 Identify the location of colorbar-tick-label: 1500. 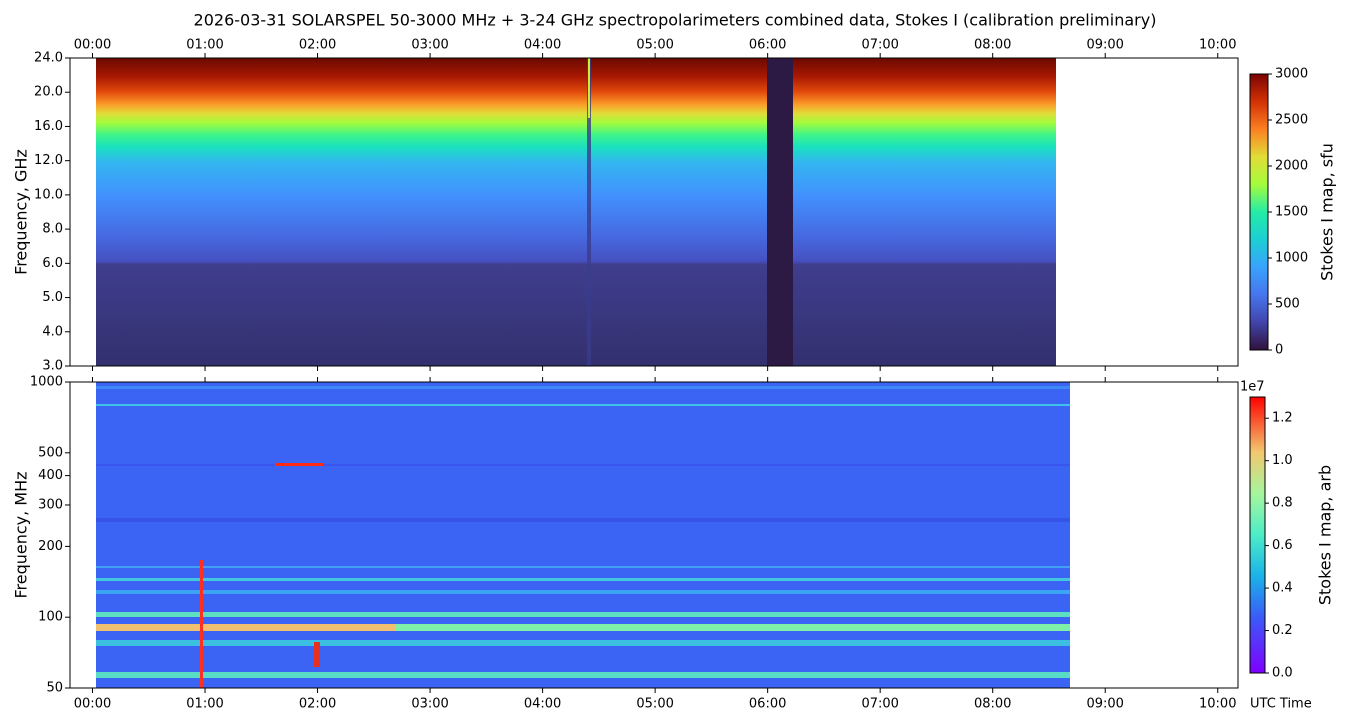
(1291, 212).